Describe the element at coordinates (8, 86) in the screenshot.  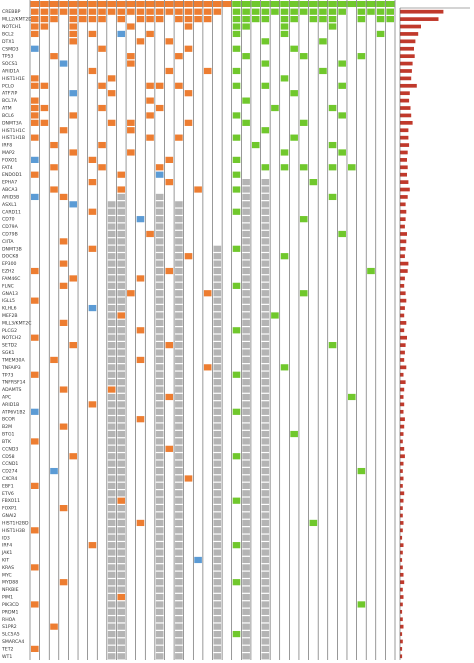
I see `gene-label: PCLO` at that location.